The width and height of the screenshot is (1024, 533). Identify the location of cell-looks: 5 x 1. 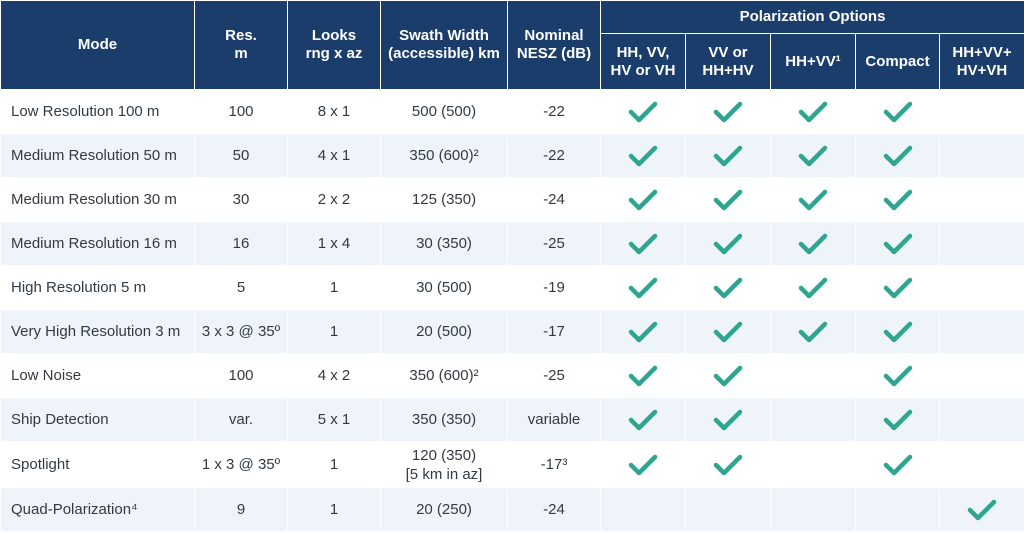
(334, 419).